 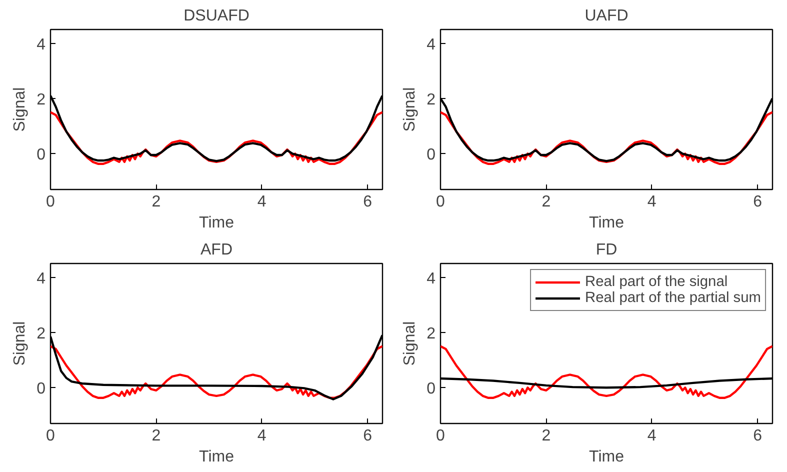 What do you see at coordinates (606, 16) in the screenshot?
I see `chart-title: UAFD` at bounding box center [606, 16].